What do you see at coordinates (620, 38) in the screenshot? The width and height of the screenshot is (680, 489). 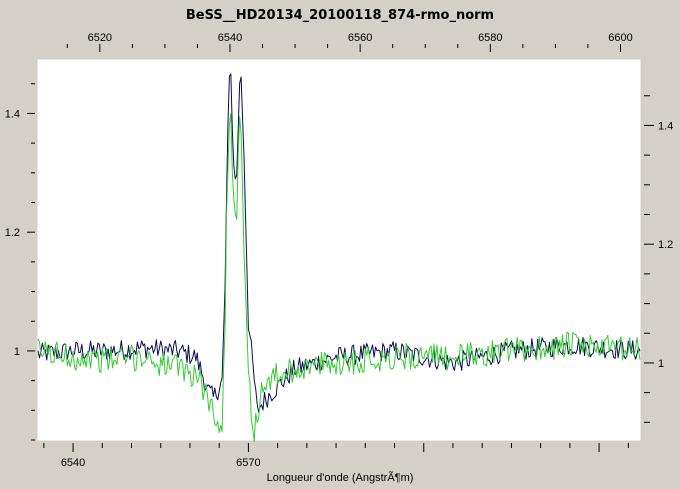 I see `top-tick-label: 6600` at bounding box center [620, 38].